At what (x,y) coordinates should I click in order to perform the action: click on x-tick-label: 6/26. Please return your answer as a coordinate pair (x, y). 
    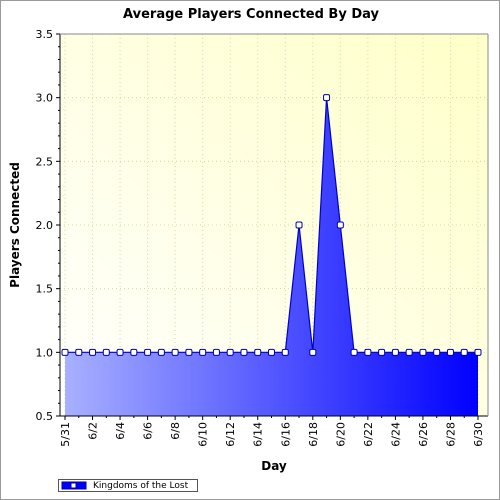
    Looking at the image, I should click on (423, 434).